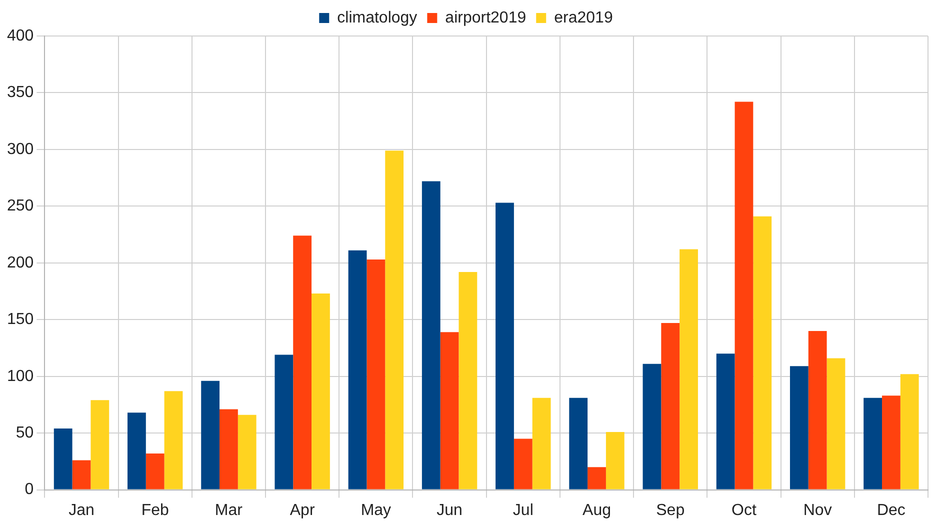 The height and width of the screenshot is (525, 934). What do you see at coordinates (20, 319) in the screenshot?
I see `y-tick-label: 150` at bounding box center [20, 319].